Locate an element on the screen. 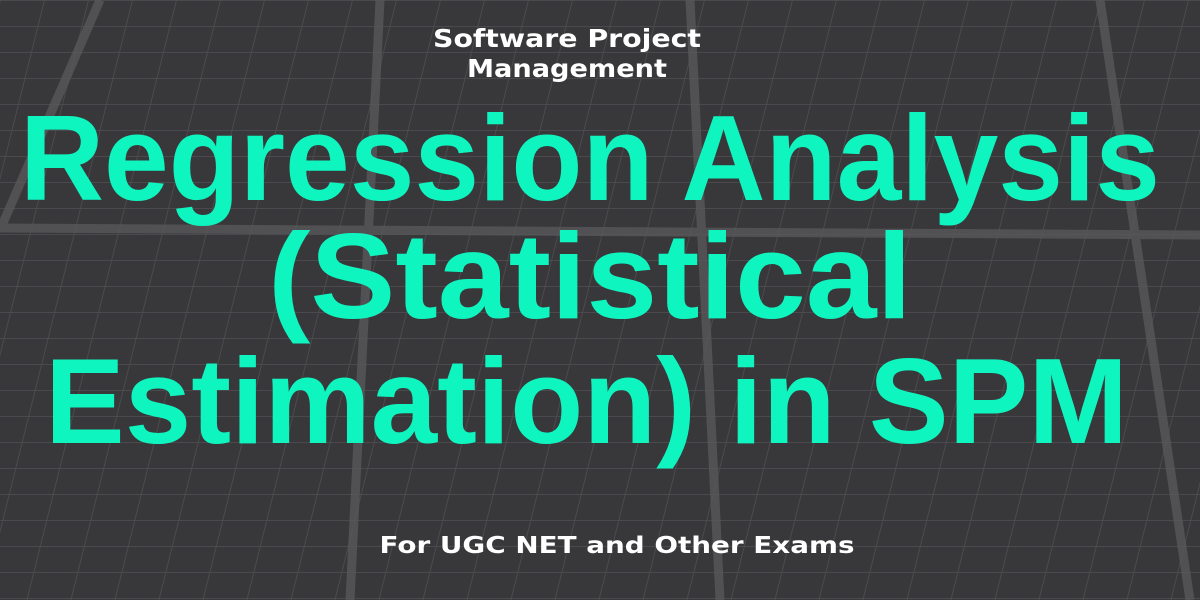 Image resolution: width=1200 pixels, height=600 pixels. title-line-2: (Statistical is located at coordinates (590, 276).